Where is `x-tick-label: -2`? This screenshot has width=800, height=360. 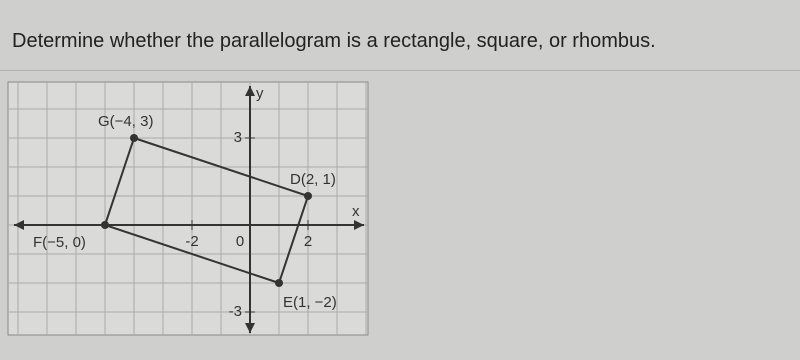
x-tick-label: -2 is located at coordinates (191, 241).